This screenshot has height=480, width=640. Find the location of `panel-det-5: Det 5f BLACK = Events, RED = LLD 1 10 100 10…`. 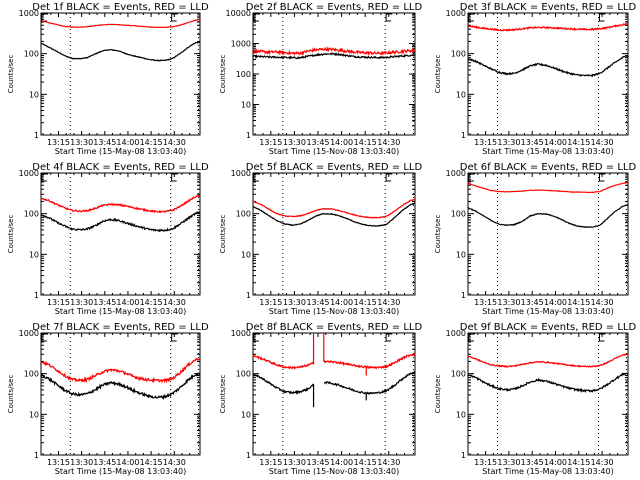

panel-det-5: Det 5f BLACK = Events, RED = LLD 1 10 100 10… is located at coordinates (320, 239).